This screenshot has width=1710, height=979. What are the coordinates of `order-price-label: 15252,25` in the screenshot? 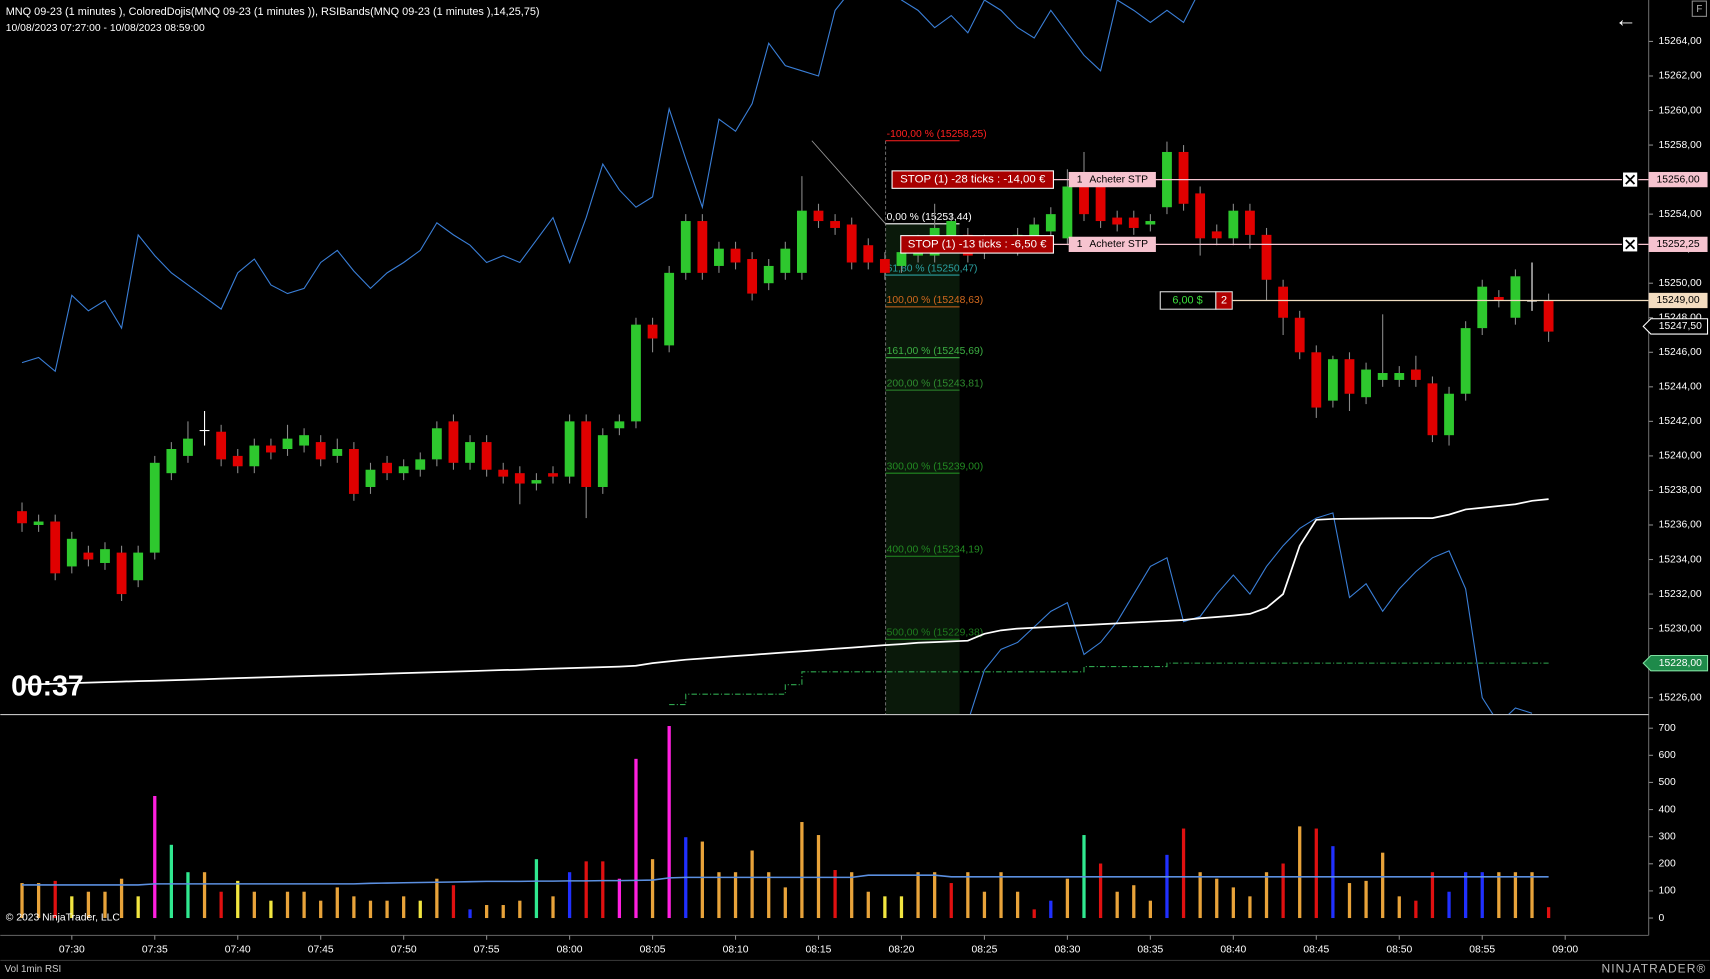 It's located at (1678, 244).